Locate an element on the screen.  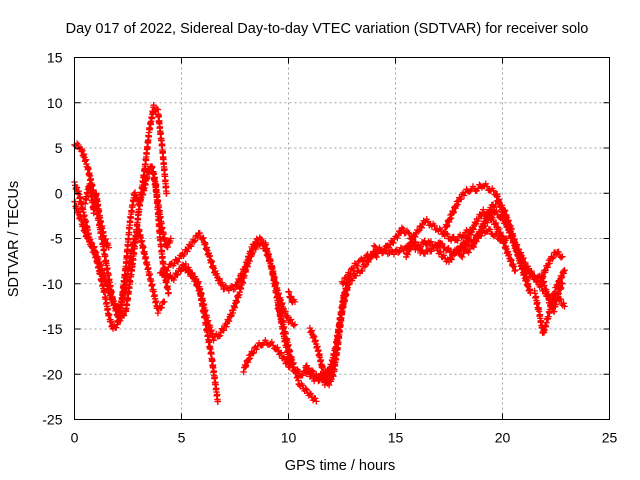
x-tick-label: 10 is located at coordinates (289, 438).